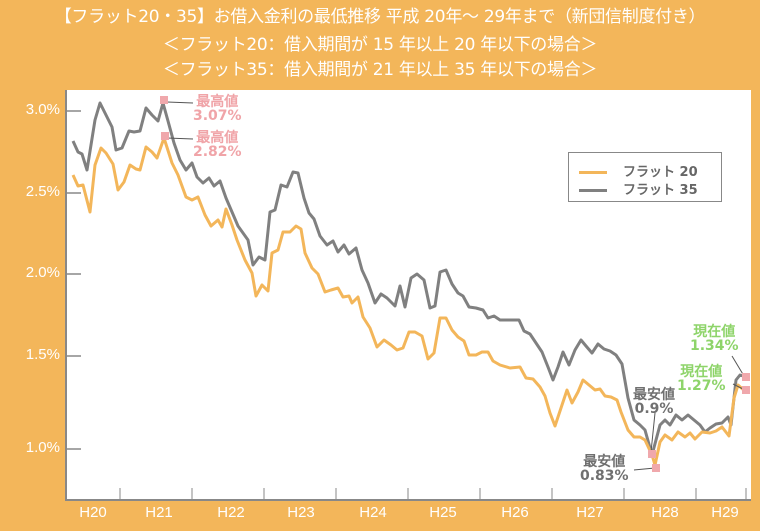 This screenshot has height=531, width=760. I want to click on x-tick-label: H23, so click(301, 512).